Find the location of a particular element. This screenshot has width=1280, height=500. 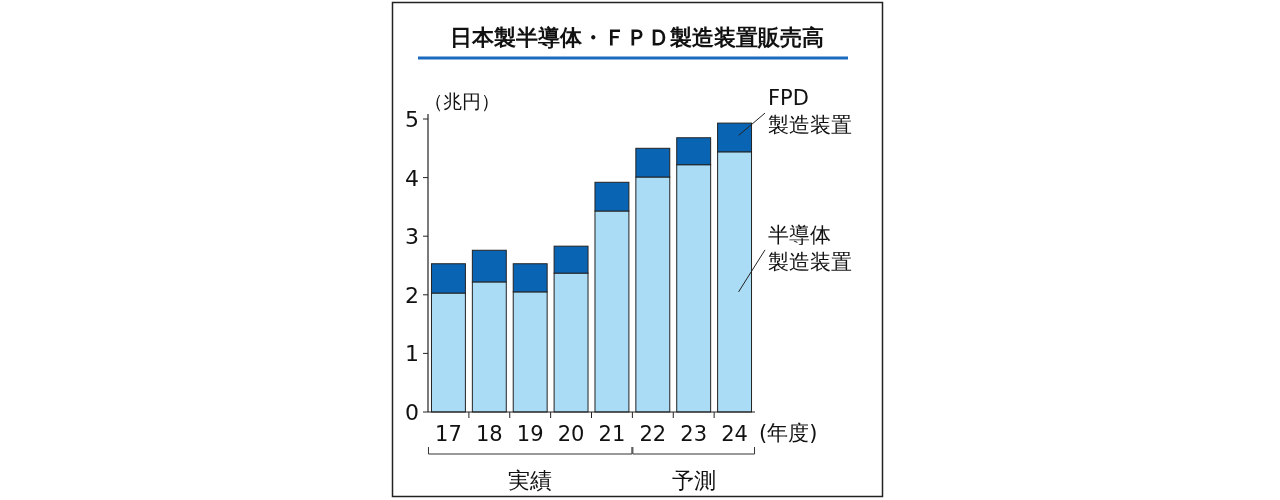

text: 実績 is located at coordinates (530, 480).